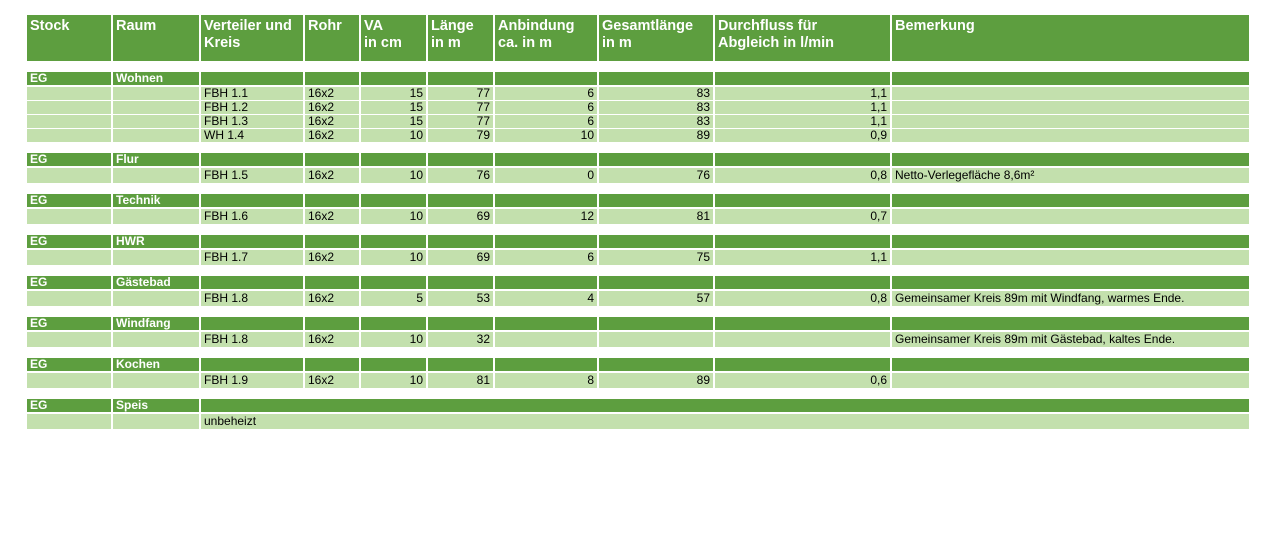 The image size is (1280, 535). Describe the element at coordinates (252, 107) in the screenshot. I see `circuit-kreis-cell: FBH 1.2` at that location.